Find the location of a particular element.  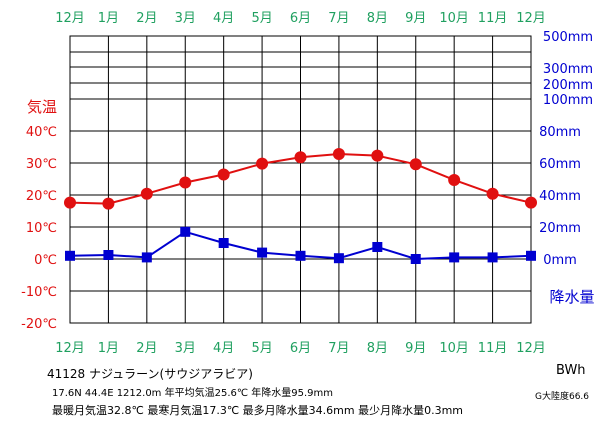

precipitation-tick-label: 300mm is located at coordinates (568, 69).